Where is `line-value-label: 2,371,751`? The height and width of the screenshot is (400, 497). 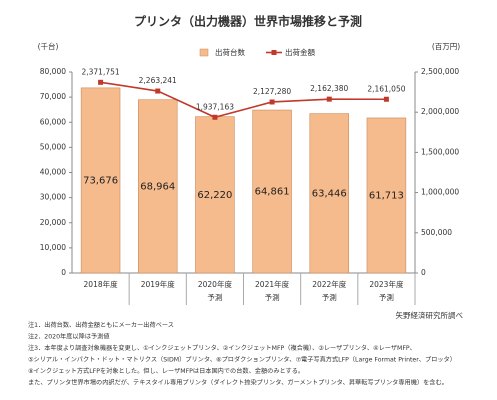 line-value-label: 2,371,751 is located at coordinates (100, 71).